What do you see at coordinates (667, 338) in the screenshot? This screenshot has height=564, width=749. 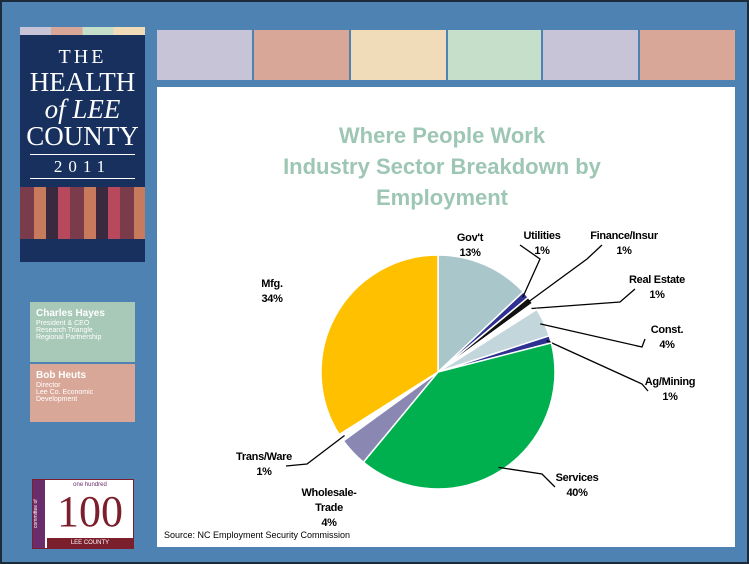 I see `slice-label: Const. 4%` at bounding box center [667, 338].